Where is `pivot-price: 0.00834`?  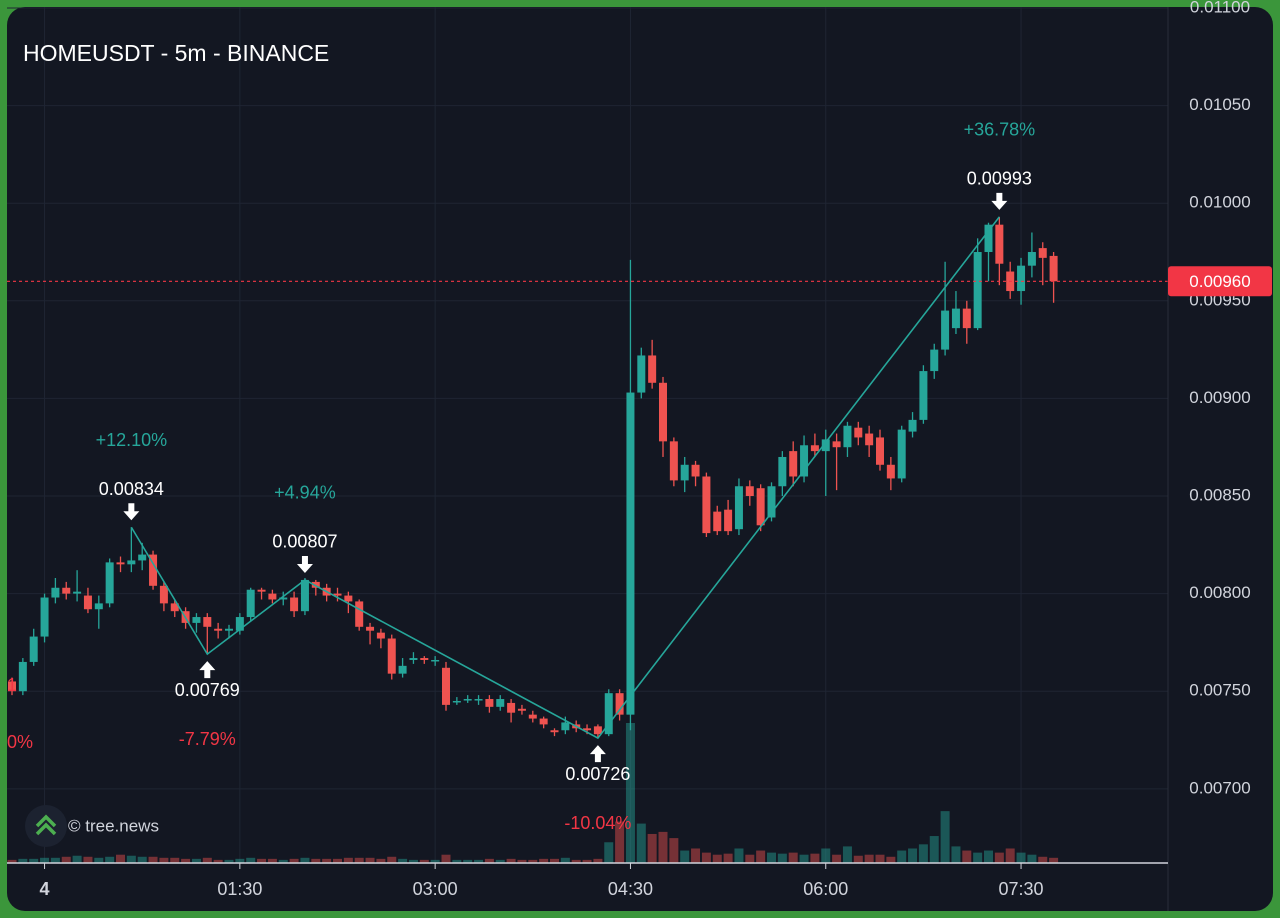 pivot-price: 0.00834 is located at coordinates (131, 489).